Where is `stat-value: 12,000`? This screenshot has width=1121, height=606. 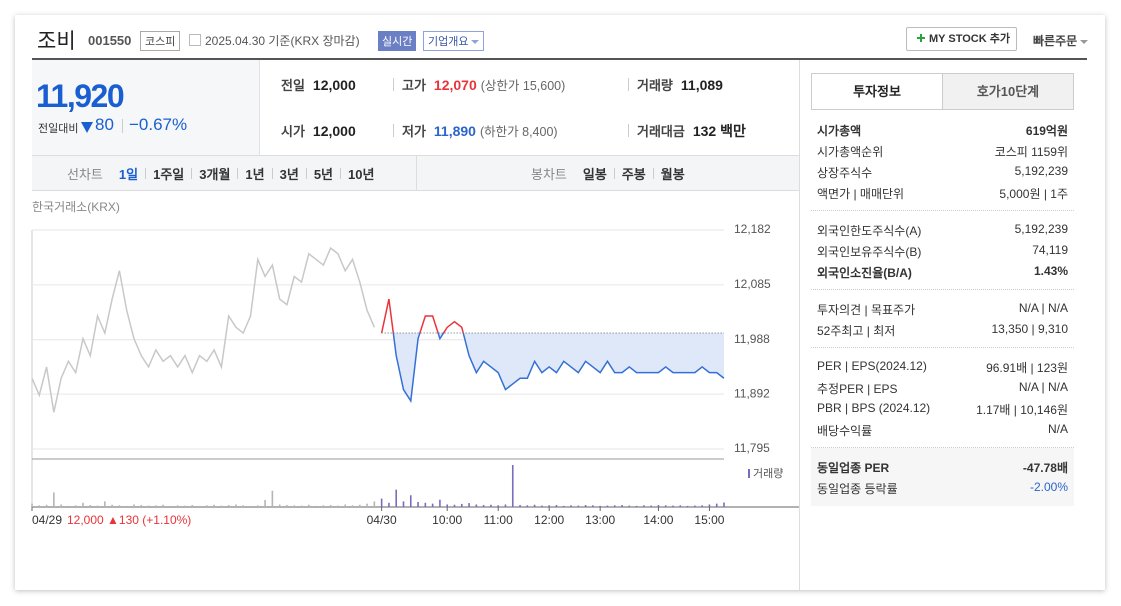 stat-value: 12,000 is located at coordinates (334, 85).